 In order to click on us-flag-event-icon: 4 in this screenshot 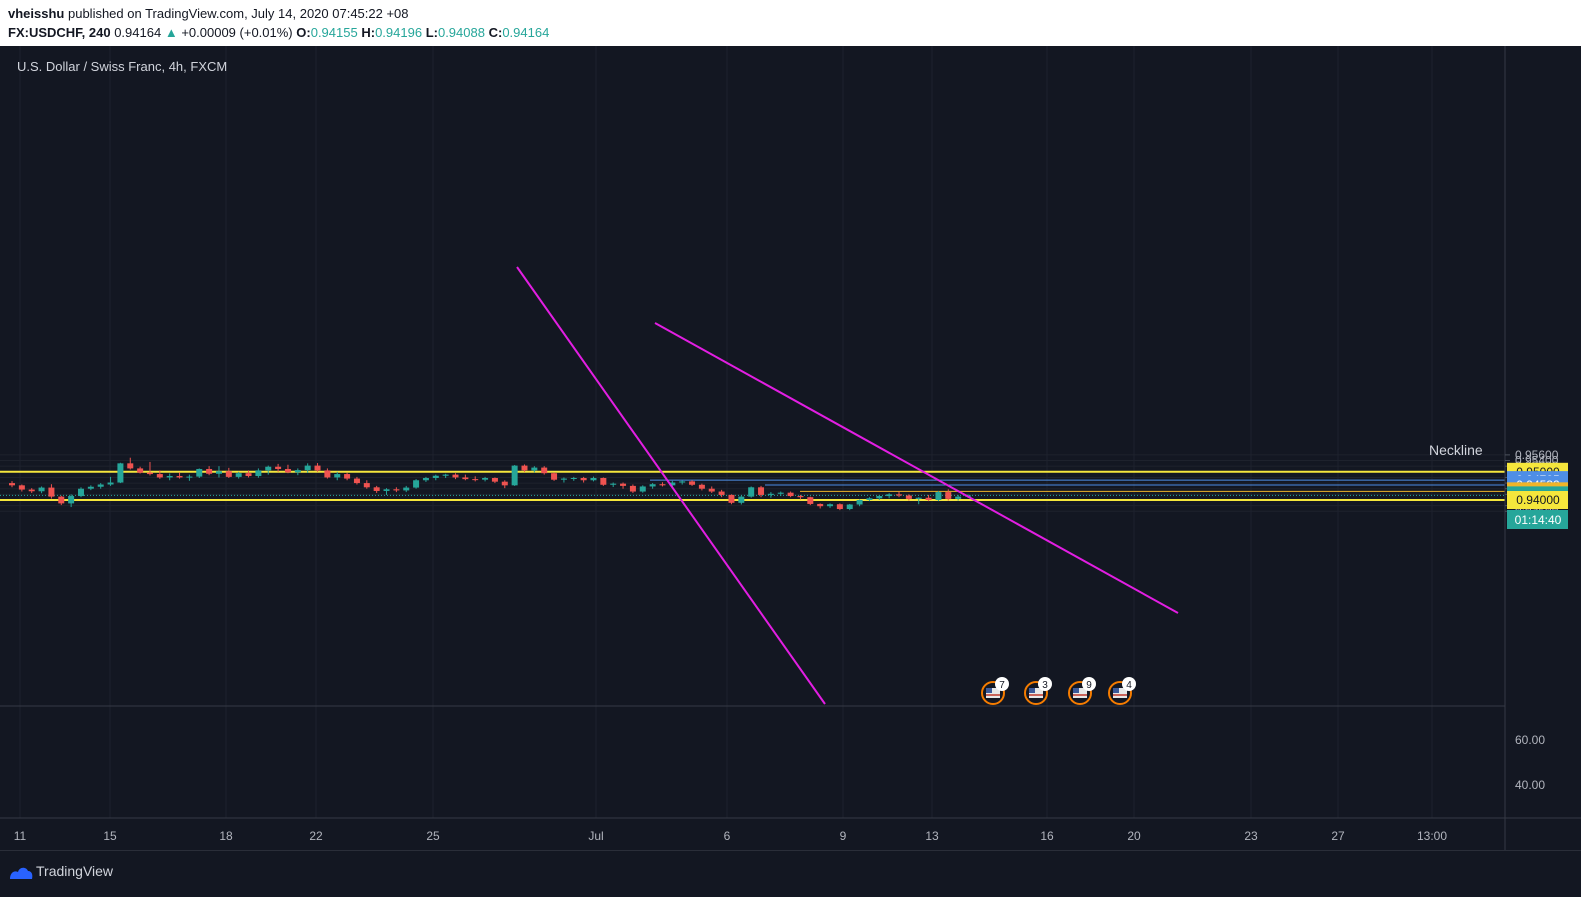, I will do `click(1122, 691)`.